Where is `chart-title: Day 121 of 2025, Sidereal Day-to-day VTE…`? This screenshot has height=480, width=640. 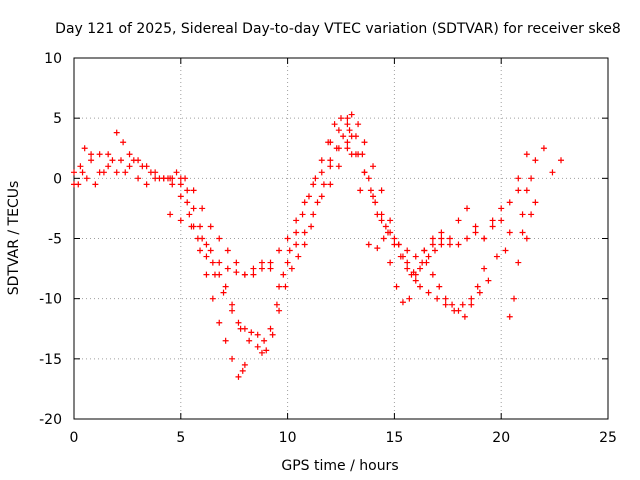
chart-title: Day 121 of 2025, Sidereal Day-to-day VTE… is located at coordinates (338, 29).